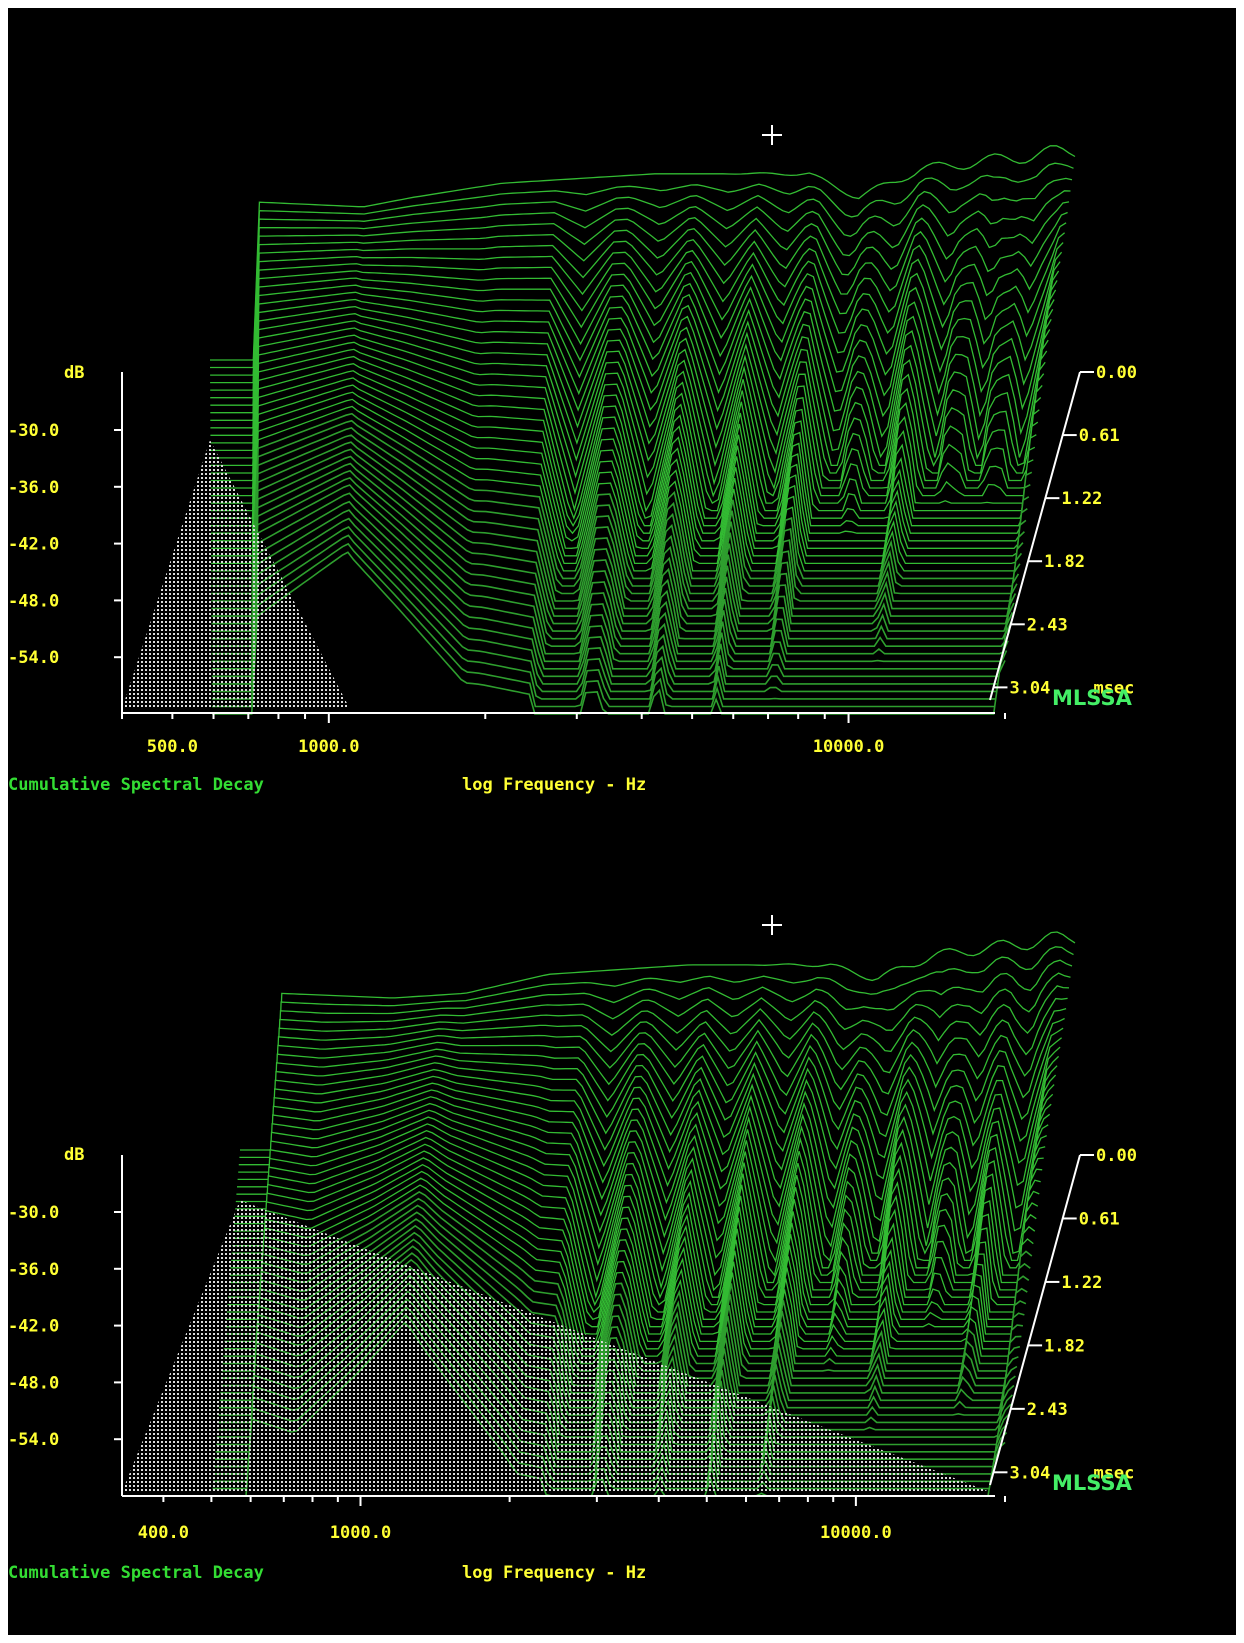  What do you see at coordinates (554, 1573) in the screenshot?
I see `frequency-axis-title: log Frequency - Hz` at bounding box center [554, 1573].